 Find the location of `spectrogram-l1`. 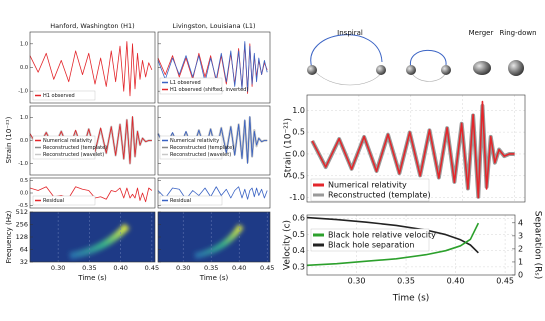

spectrogram-l1 is located at coordinates (214, 237).